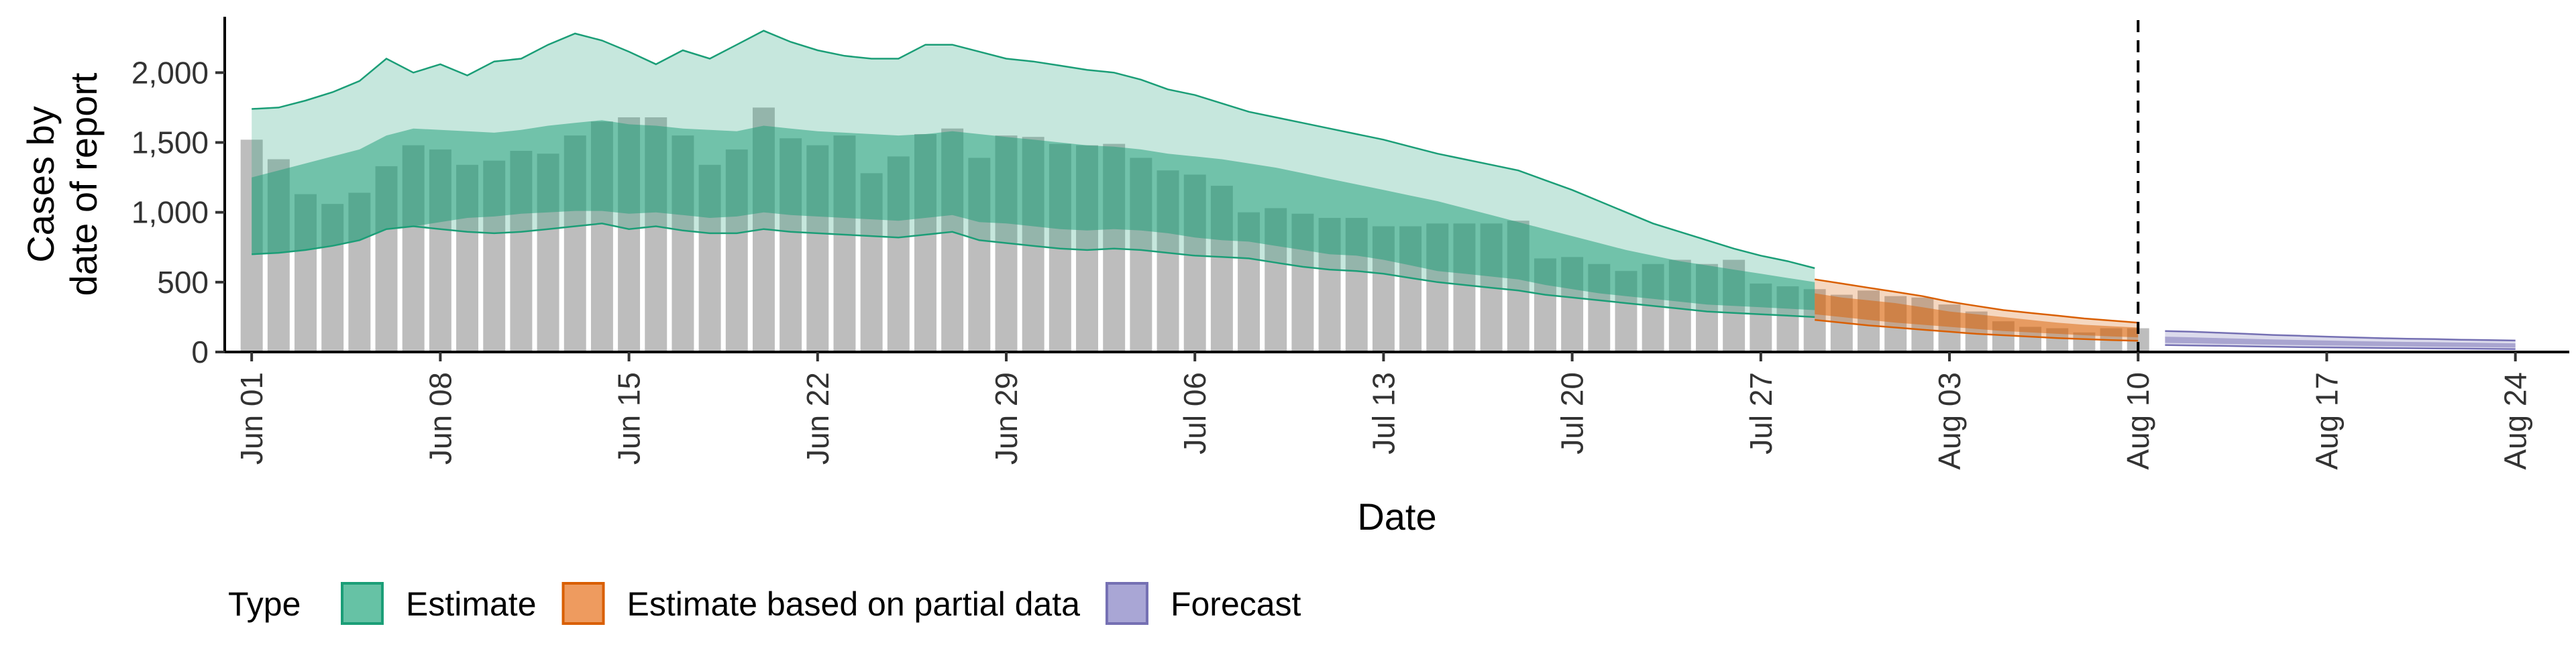  I want to click on estimate-based-on-partial-data-upper-line, so click(1977, 301).